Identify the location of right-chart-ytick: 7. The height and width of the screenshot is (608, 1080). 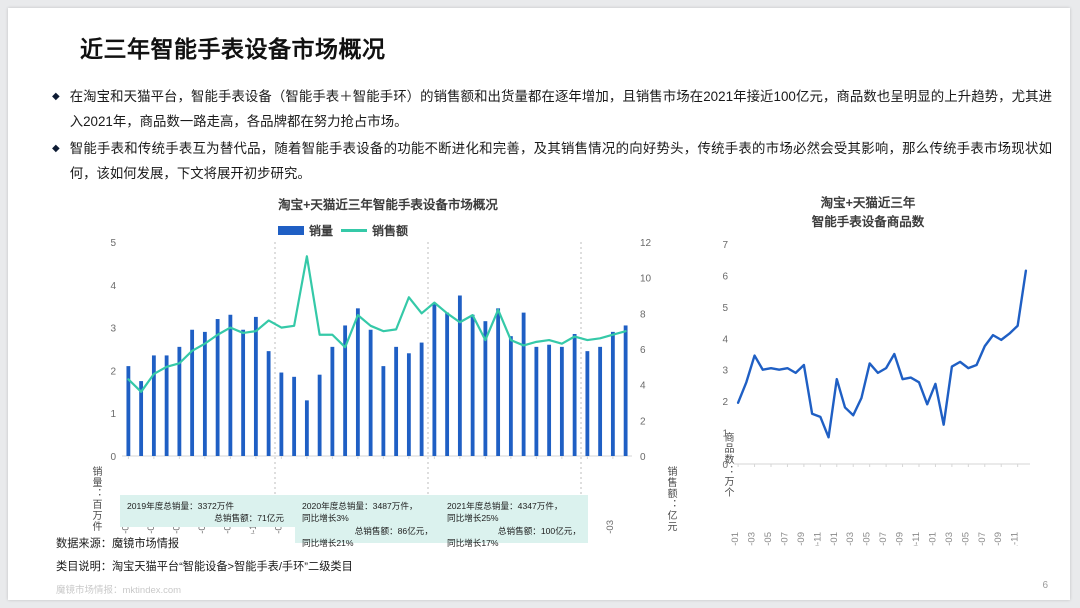
(725, 245).